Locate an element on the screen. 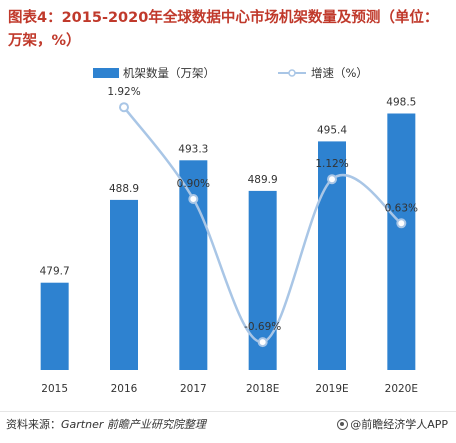 This screenshot has height=443, width=456. bar-value-label: 489.9 is located at coordinates (263, 180).